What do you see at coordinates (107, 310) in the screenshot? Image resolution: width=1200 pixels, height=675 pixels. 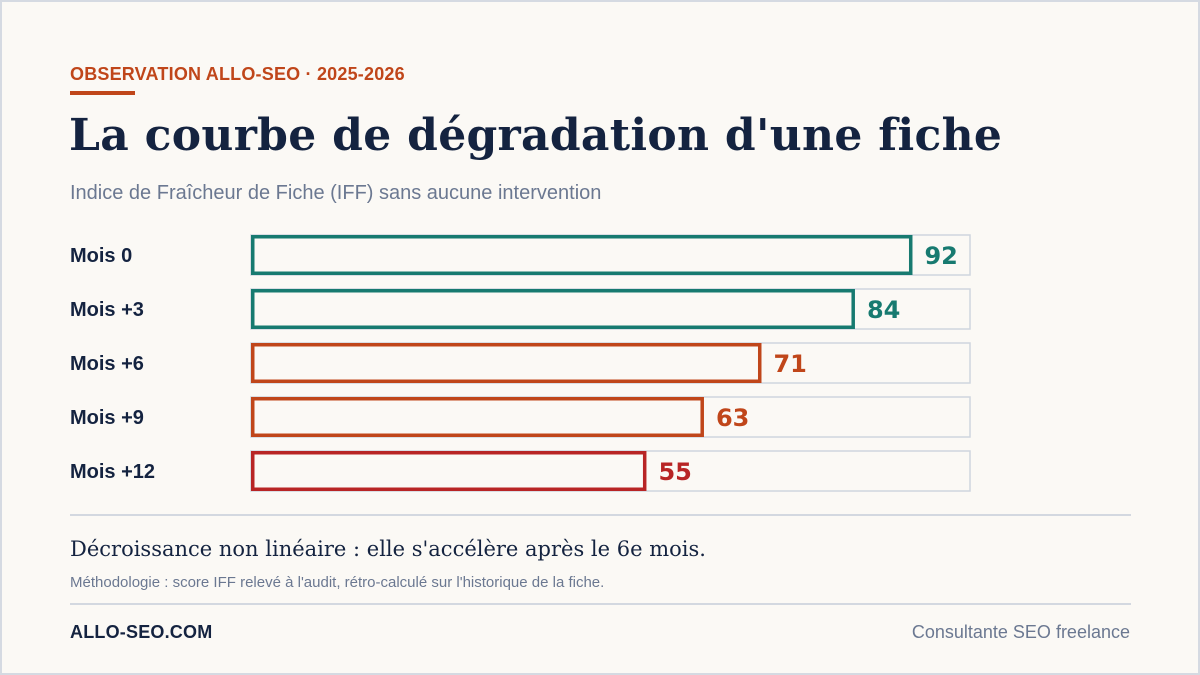 I see `category-label: Mois +3` at bounding box center [107, 310].